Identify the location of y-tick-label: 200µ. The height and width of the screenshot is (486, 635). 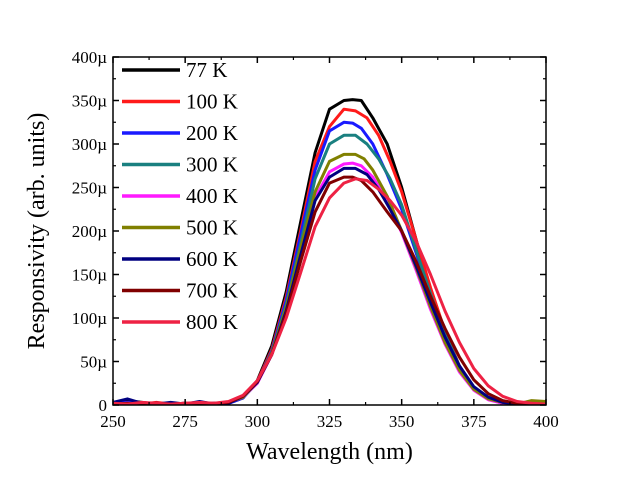
(90, 231).